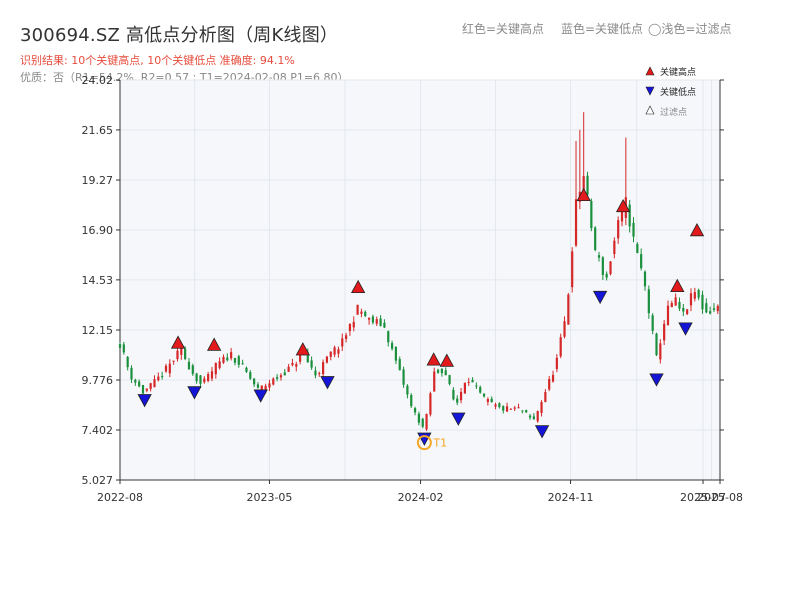 This screenshot has width=800, height=600. What do you see at coordinates (98, 180) in the screenshot?
I see `y-tick-label: 19.27` at bounding box center [98, 180].